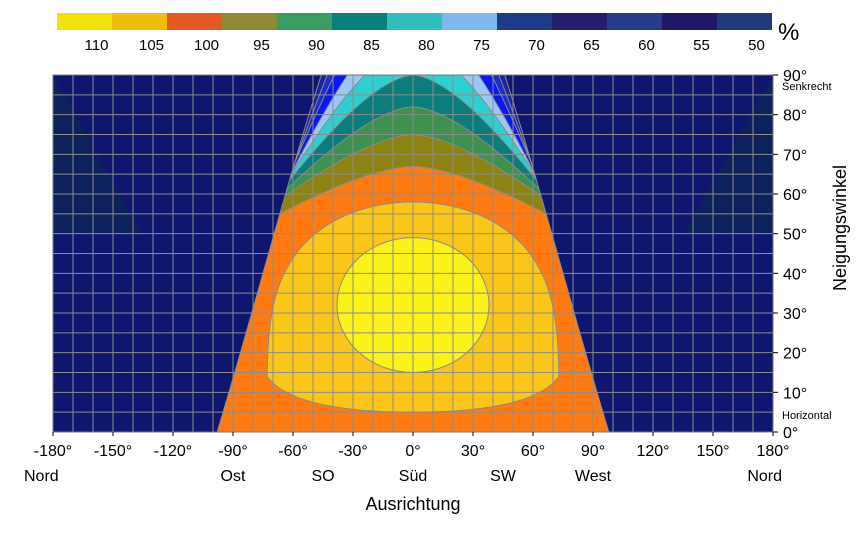 This screenshot has width=867, height=534. Describe the element at coordinates (701, 45) in the screenshot. I see `legend-label-55: 55` at that location.